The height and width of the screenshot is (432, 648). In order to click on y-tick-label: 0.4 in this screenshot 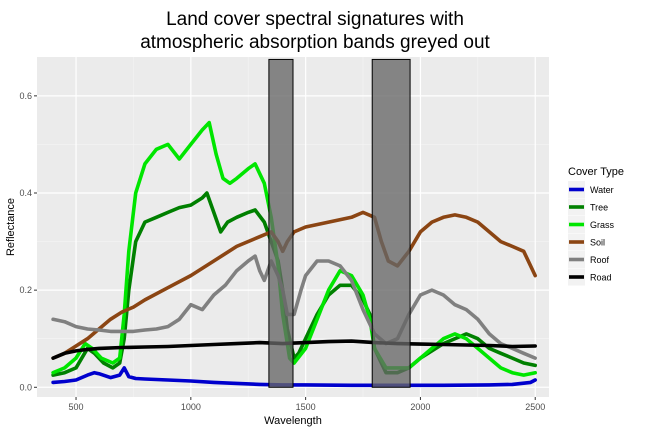, I will do `click(25, 193)`.